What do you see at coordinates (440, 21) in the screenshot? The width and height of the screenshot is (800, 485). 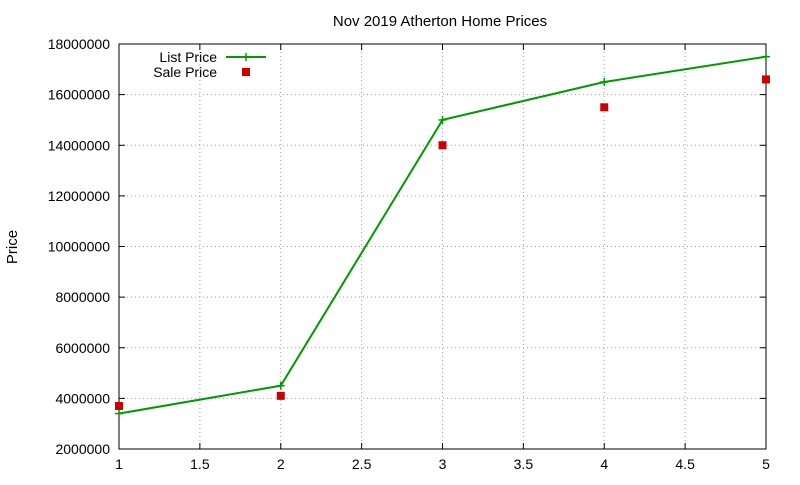 I see `chart-title: Nov 2019 Atherton Home Prices` at bounding box center [440, 21].